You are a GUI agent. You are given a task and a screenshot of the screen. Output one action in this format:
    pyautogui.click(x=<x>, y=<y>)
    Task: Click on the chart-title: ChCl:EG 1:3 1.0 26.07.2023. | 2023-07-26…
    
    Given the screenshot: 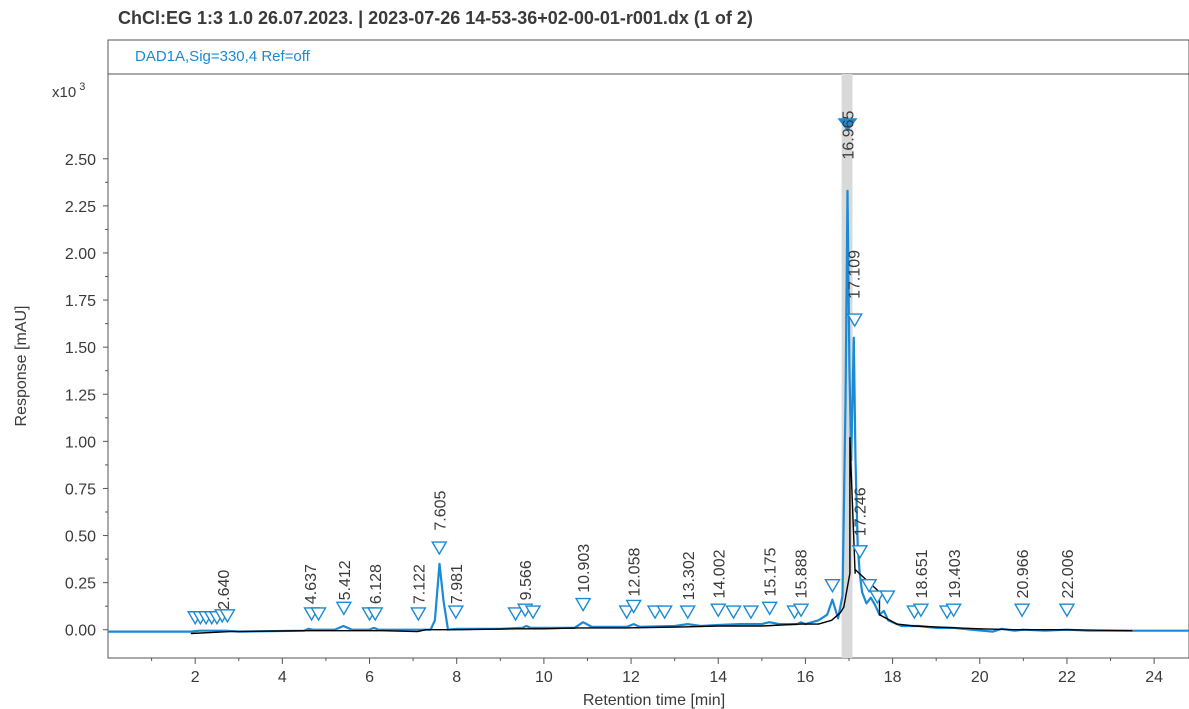 What is the action you would take?
    pyautogui.click(x=435, y=18)
    